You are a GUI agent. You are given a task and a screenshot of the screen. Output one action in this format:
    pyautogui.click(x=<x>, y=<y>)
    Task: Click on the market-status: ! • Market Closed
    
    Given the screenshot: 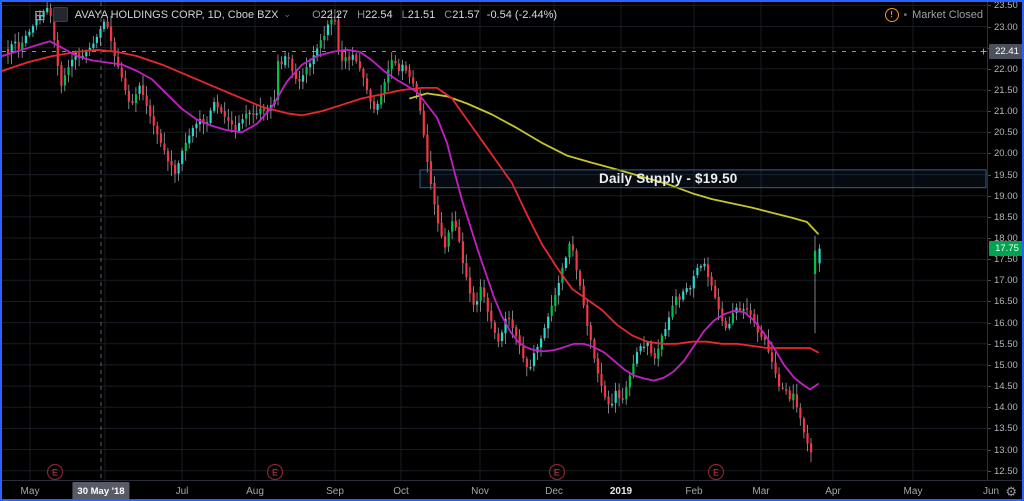 What is the action you would take?
    pyautogui.click(x=933, y=15)
    